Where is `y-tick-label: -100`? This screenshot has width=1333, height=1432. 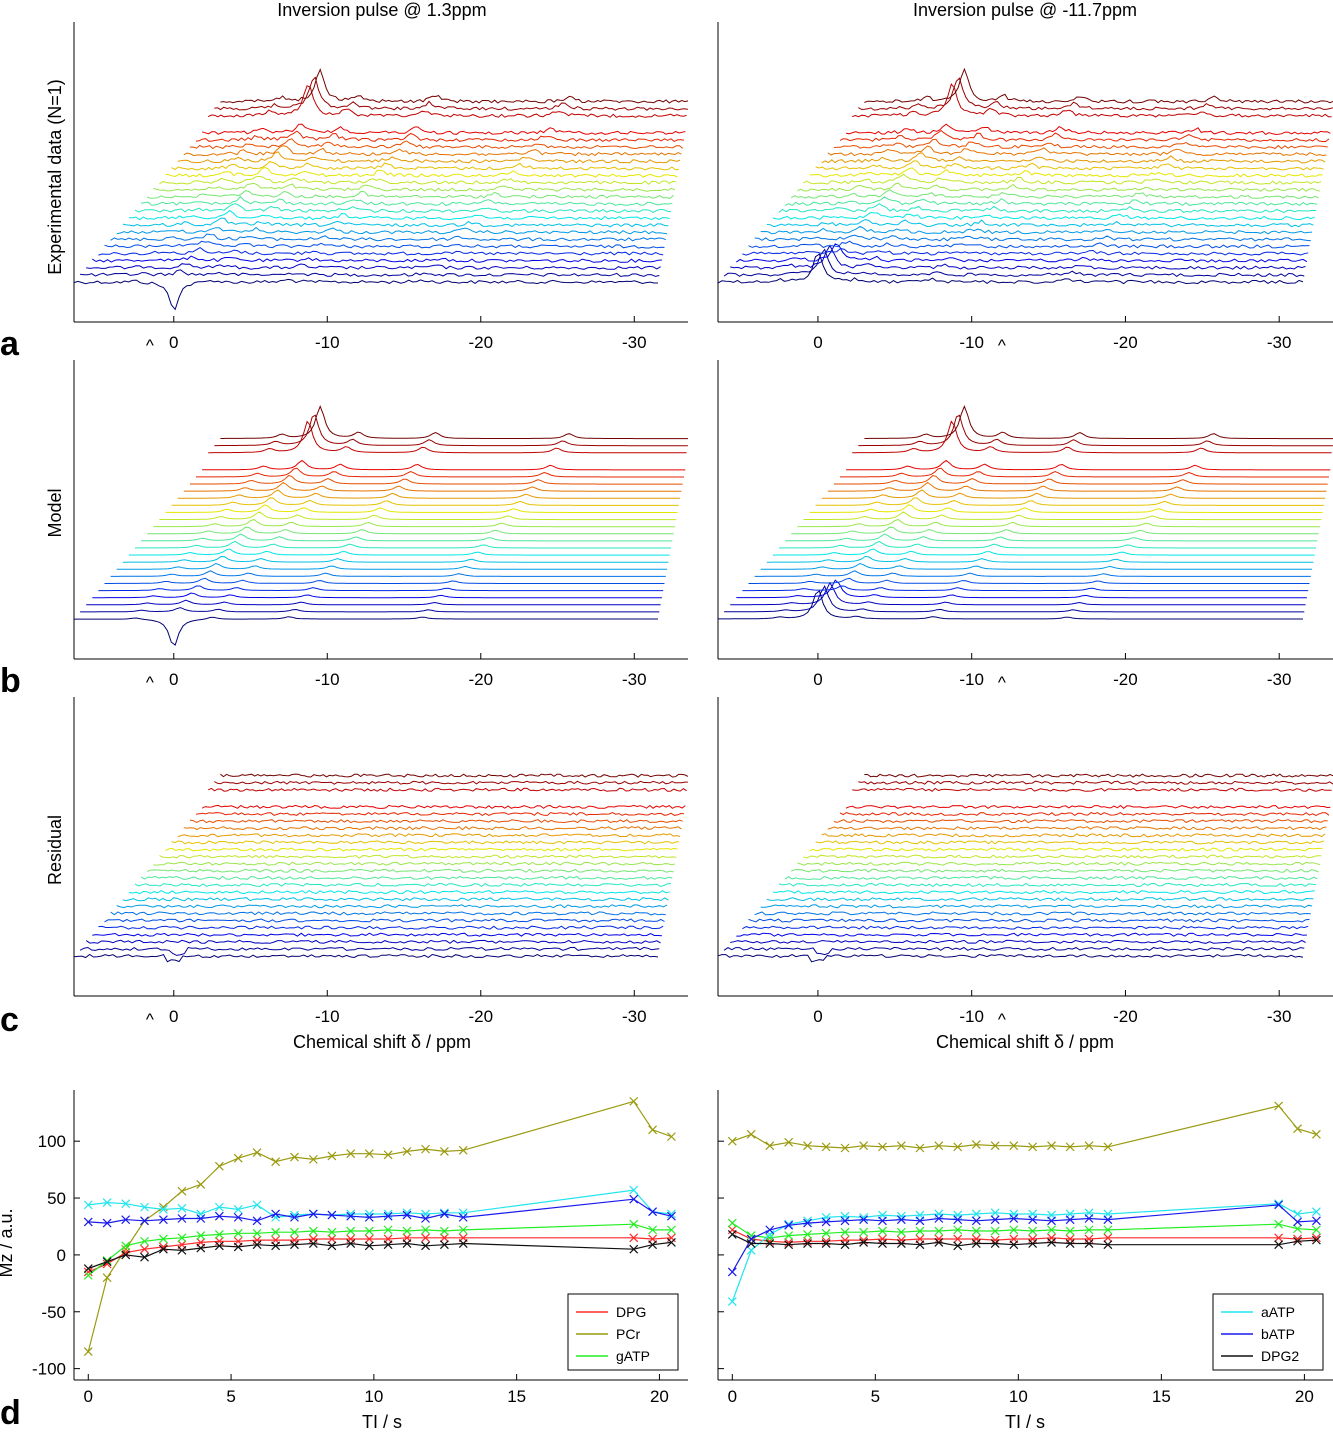 y-tick-label: -100 is located at coordinates (49, 1369).